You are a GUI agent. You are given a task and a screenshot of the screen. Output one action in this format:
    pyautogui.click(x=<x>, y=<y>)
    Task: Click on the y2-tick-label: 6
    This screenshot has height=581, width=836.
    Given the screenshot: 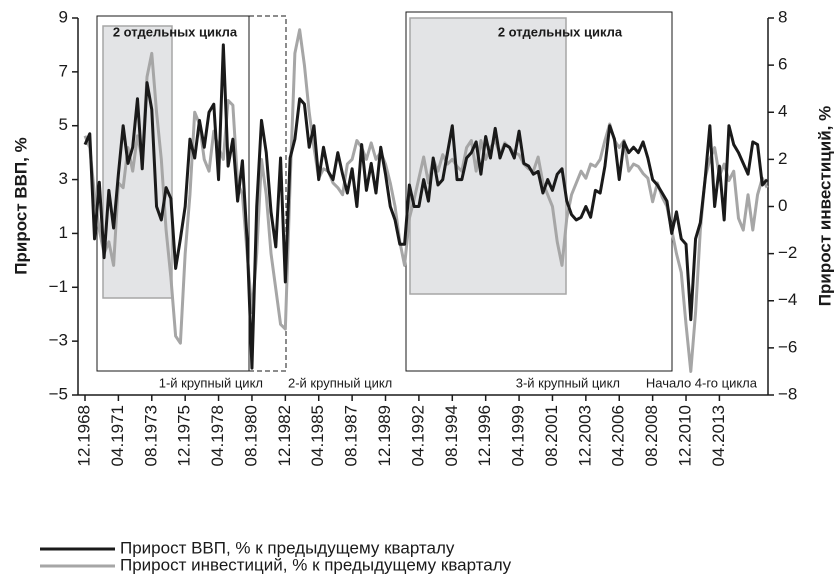 What is the action you would take?
    pyautogui.click(x=782, y=64)
    